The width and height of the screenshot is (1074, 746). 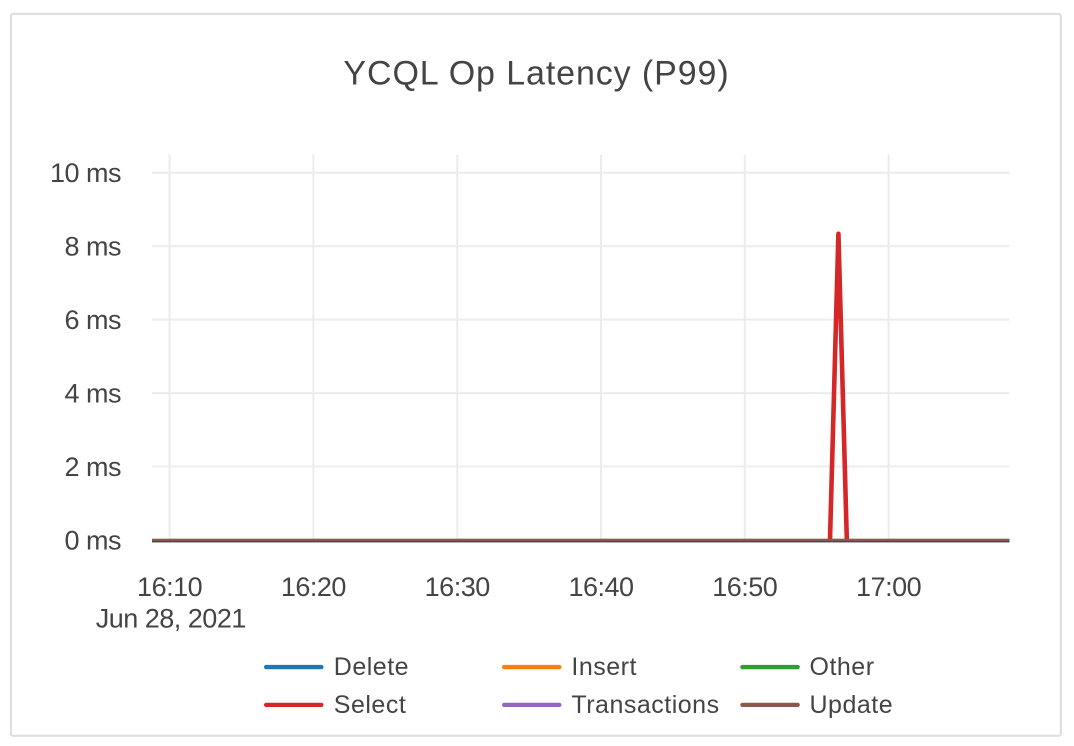 I want to click on svg-text: Transactions, so click(x=645, y=705).